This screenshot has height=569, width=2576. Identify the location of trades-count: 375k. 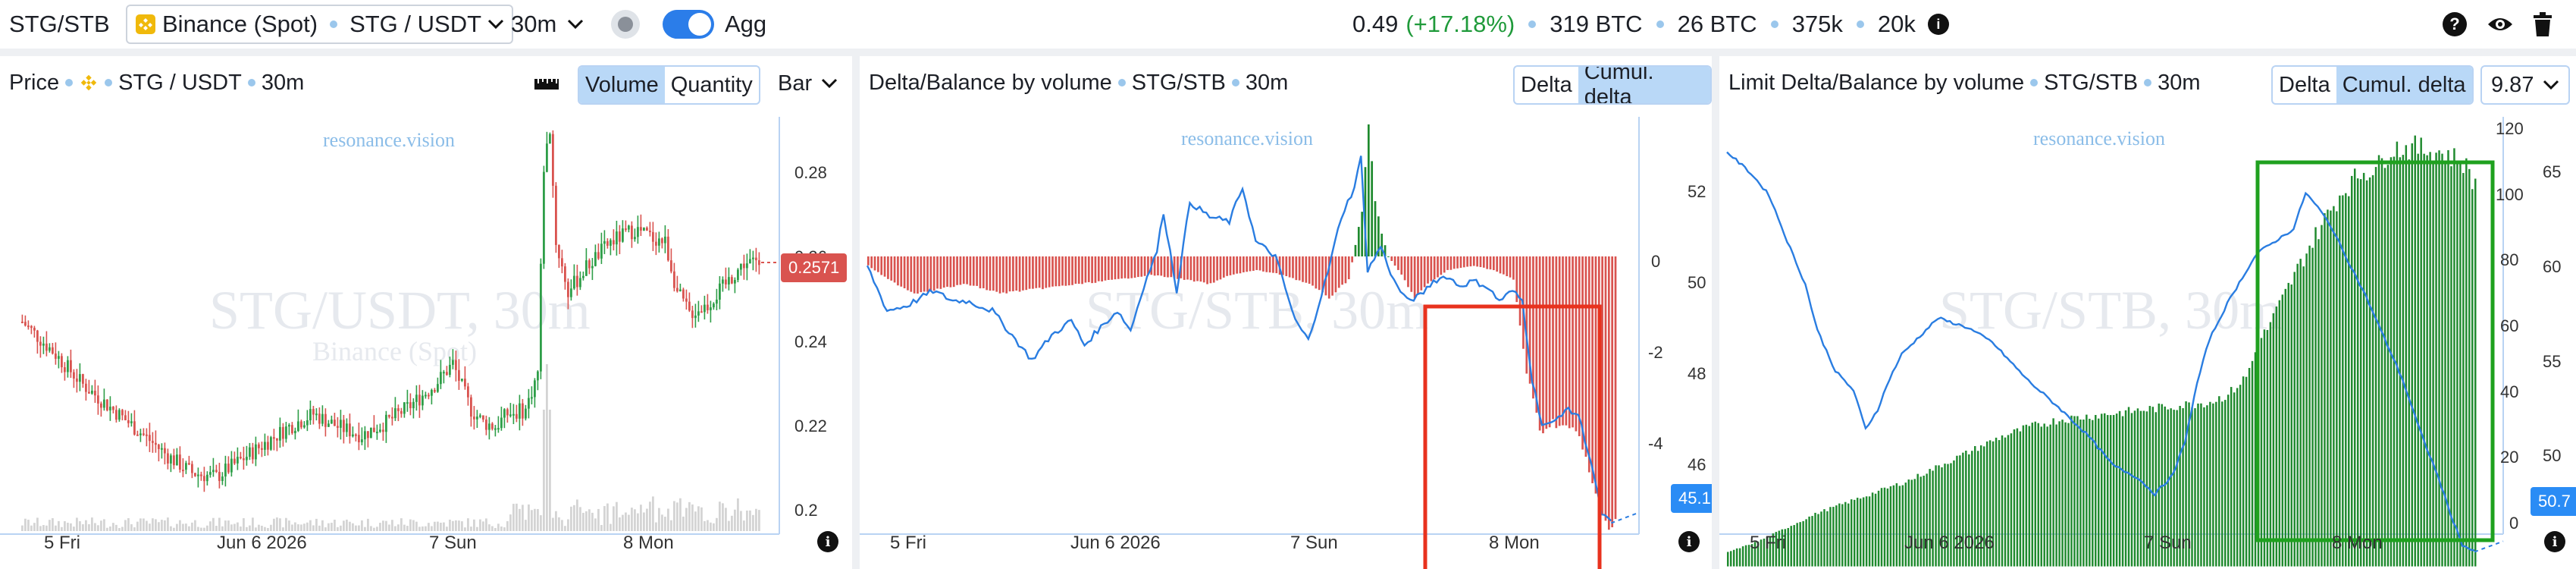
(1817, 24).